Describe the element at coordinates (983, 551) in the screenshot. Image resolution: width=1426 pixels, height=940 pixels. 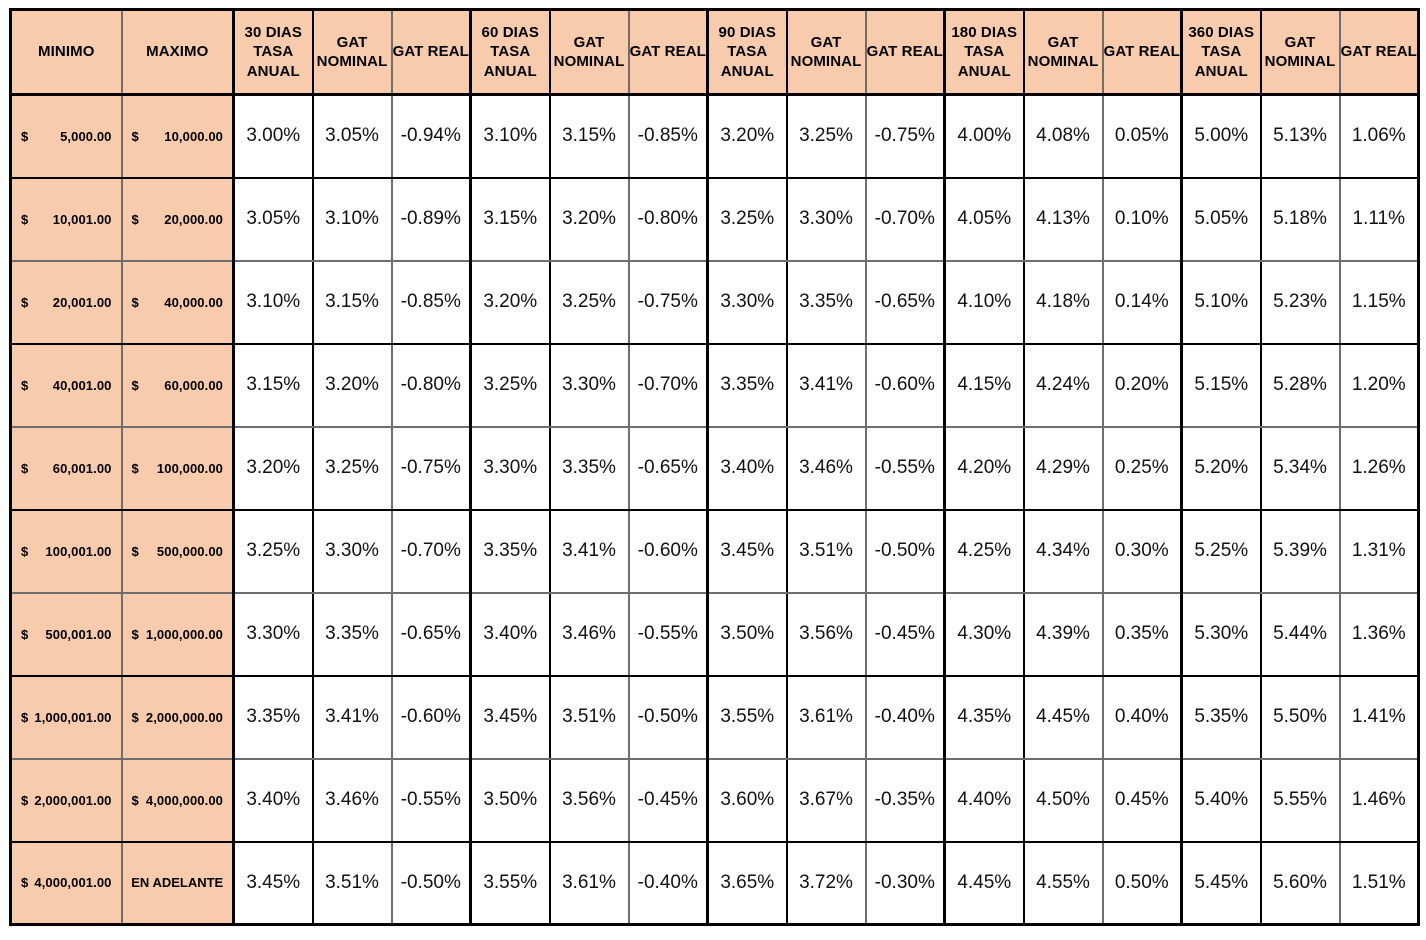
I see `rate-cell: 4.25%` at that location.